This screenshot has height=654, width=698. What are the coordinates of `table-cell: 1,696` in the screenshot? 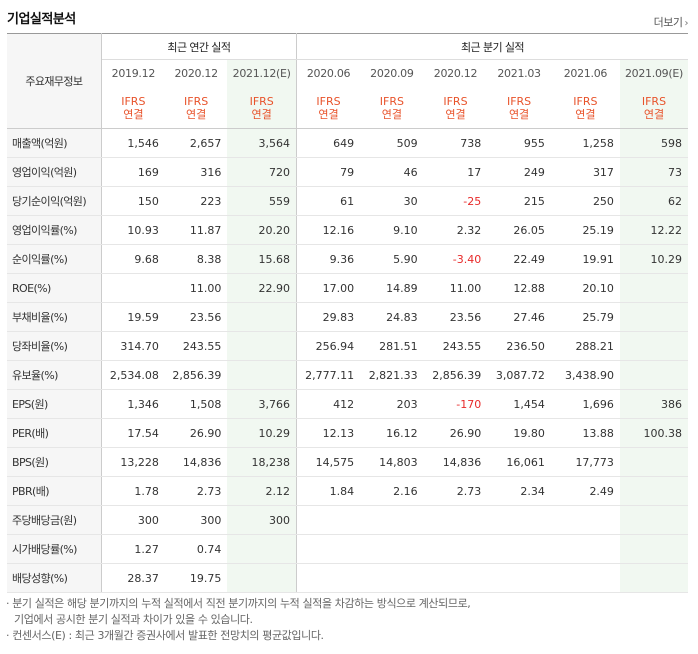 It's located at (585, 404).